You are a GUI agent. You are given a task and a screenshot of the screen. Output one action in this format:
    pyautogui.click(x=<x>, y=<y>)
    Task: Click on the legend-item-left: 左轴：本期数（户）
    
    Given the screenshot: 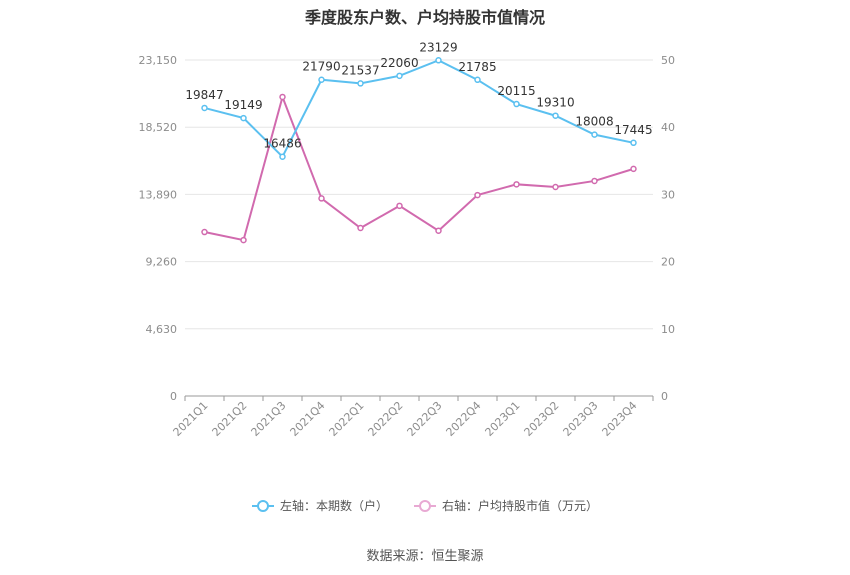 What is the action you would take?
    pyautogui.click(x=319, y=505)
    